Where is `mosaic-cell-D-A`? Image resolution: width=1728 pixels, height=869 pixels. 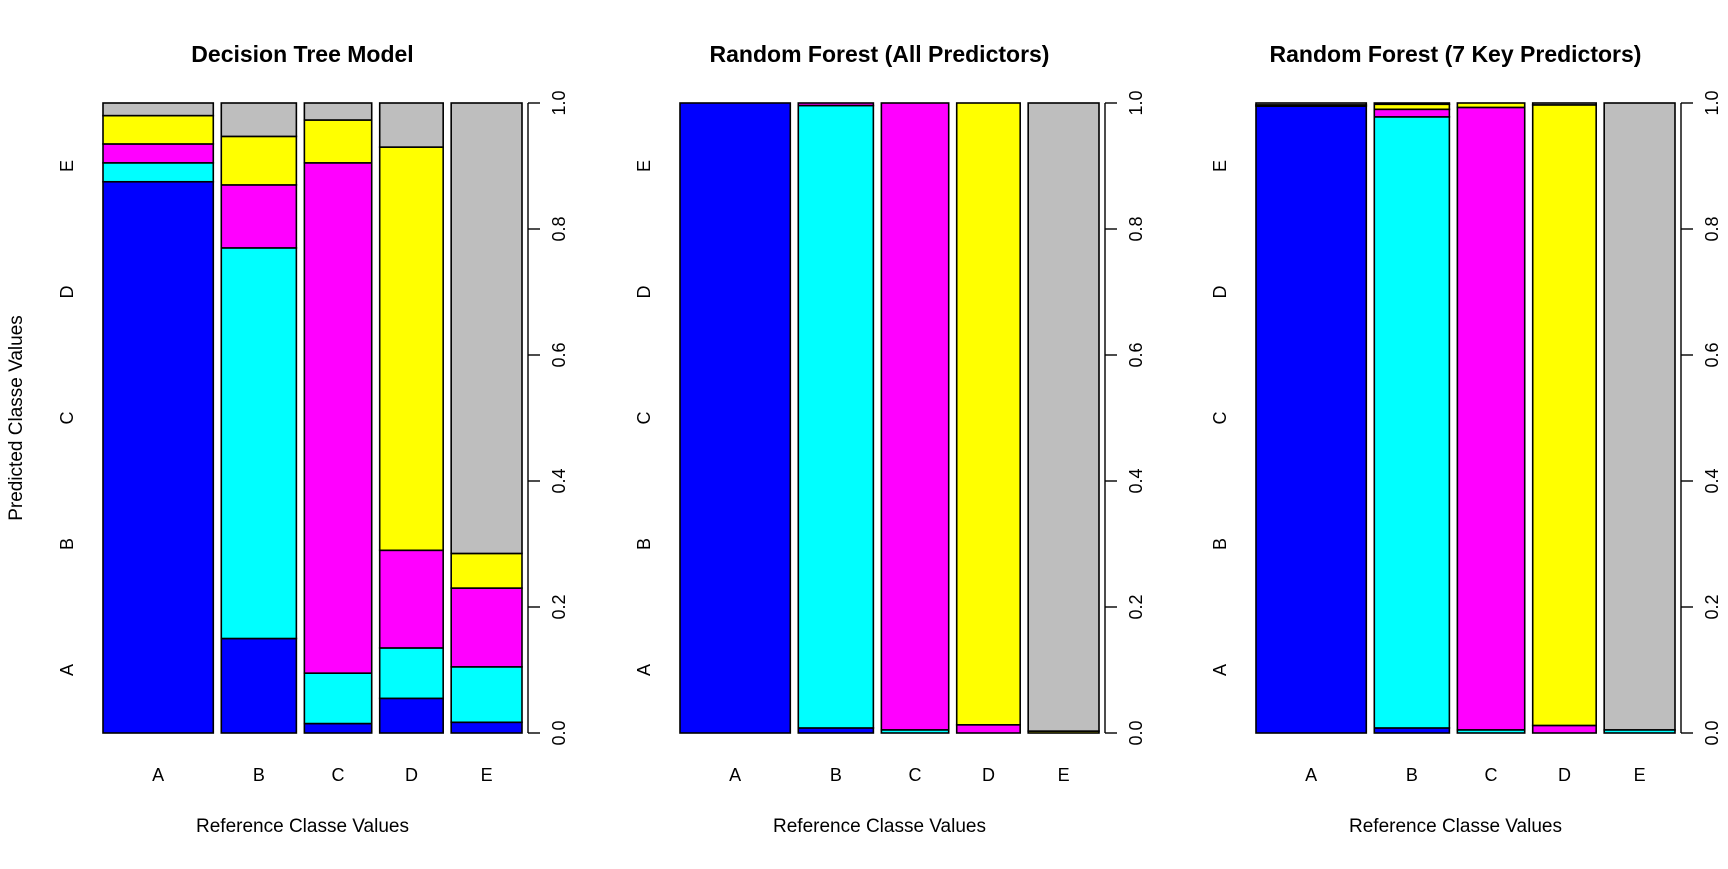
mosaic-cell-D-A is located at coordinates (411, 715).